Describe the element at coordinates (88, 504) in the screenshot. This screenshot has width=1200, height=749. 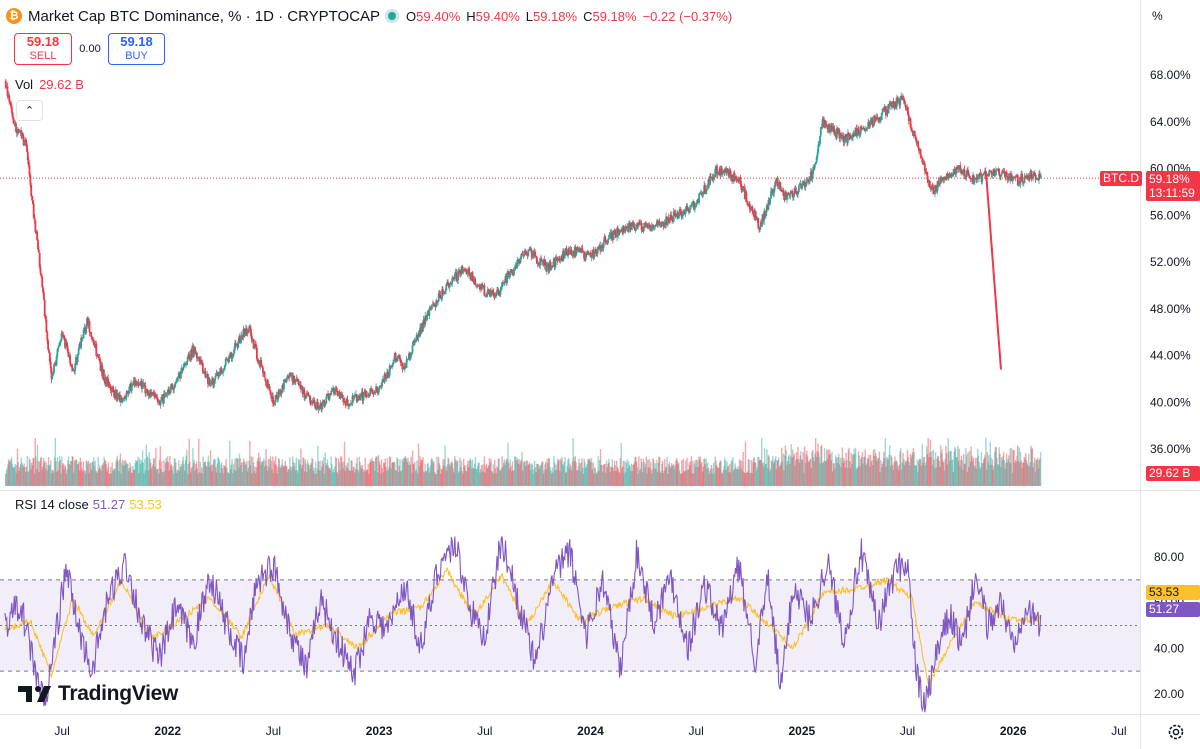
I see `rsi-legend: RSI 14 close 51.27 53.53` at that location.